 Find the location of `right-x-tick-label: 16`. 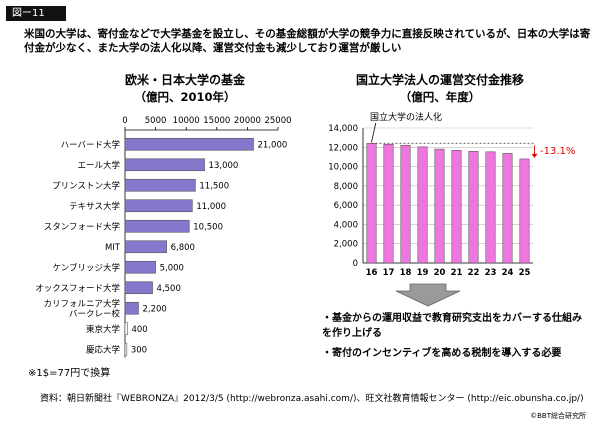

right-x-tick-label: 16 is located at coordinates (372, 273).